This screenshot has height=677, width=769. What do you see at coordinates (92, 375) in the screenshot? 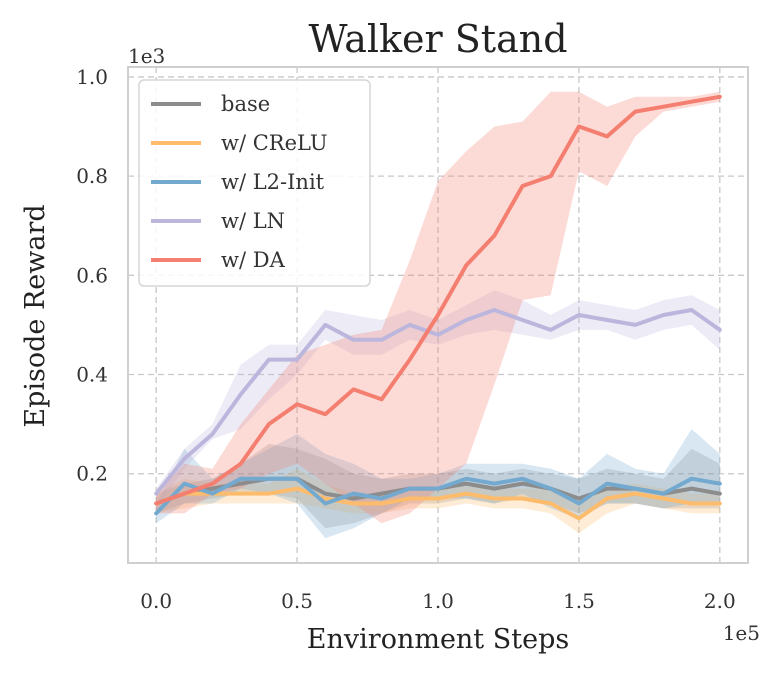
I see `y-tick-label: 0.4` at bounding box center [92, 375].